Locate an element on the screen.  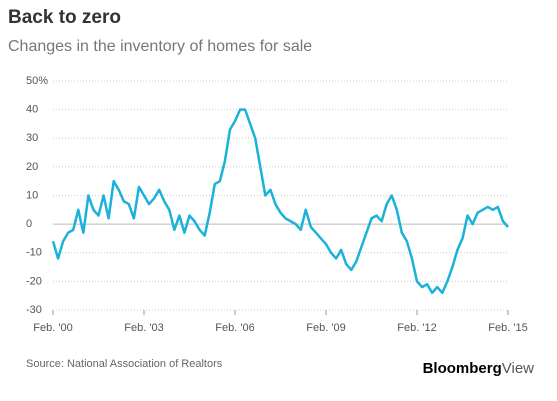
y-tick-label: 20 is located at coordinates (32, 167).